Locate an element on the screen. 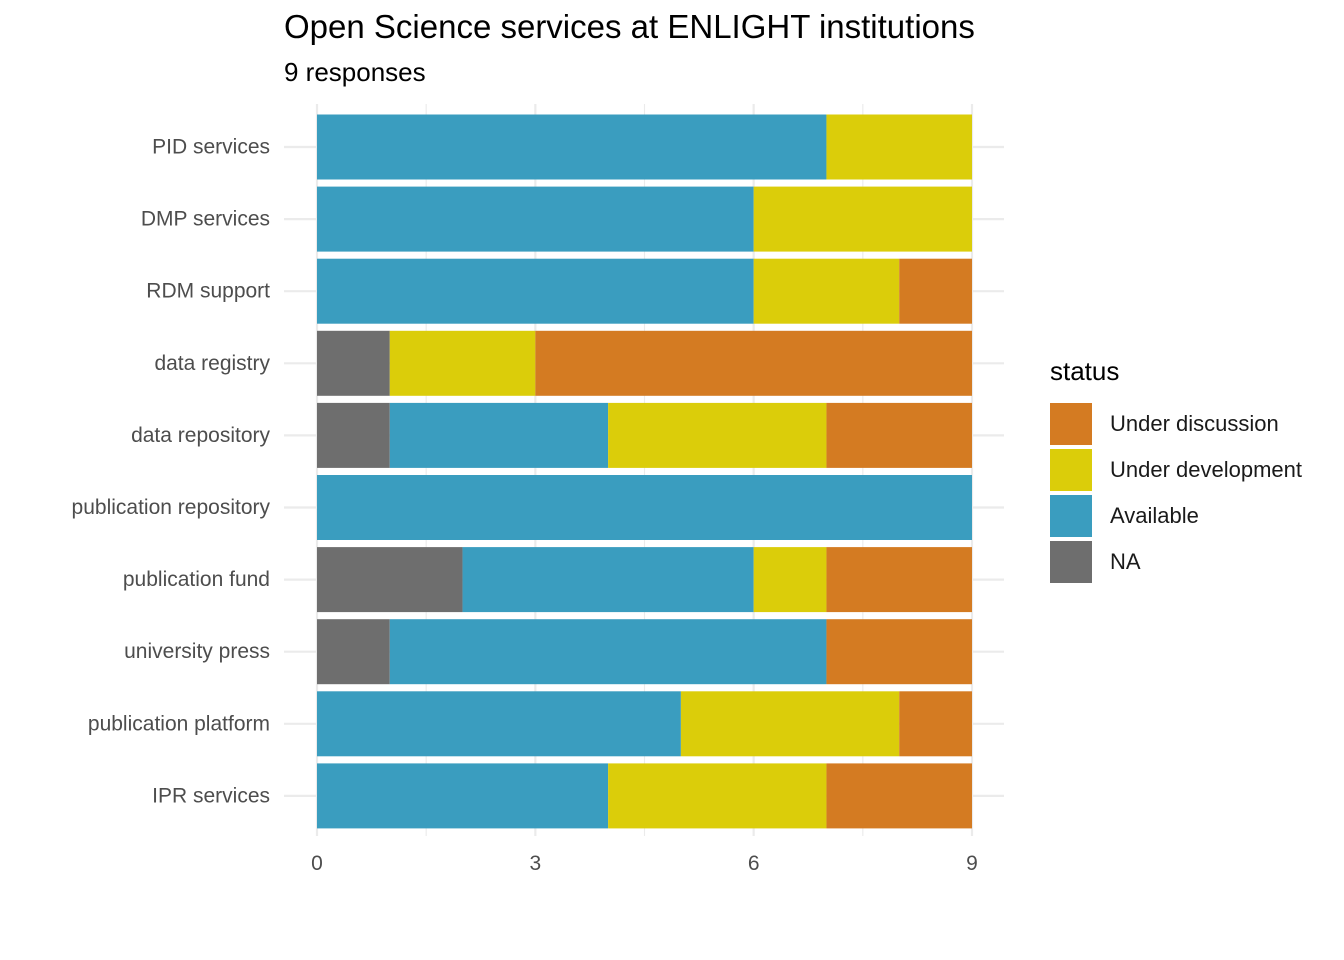 This screenshot has width=1344, height=960. x-tick-label: 9 is located at coordinates (972, 863).